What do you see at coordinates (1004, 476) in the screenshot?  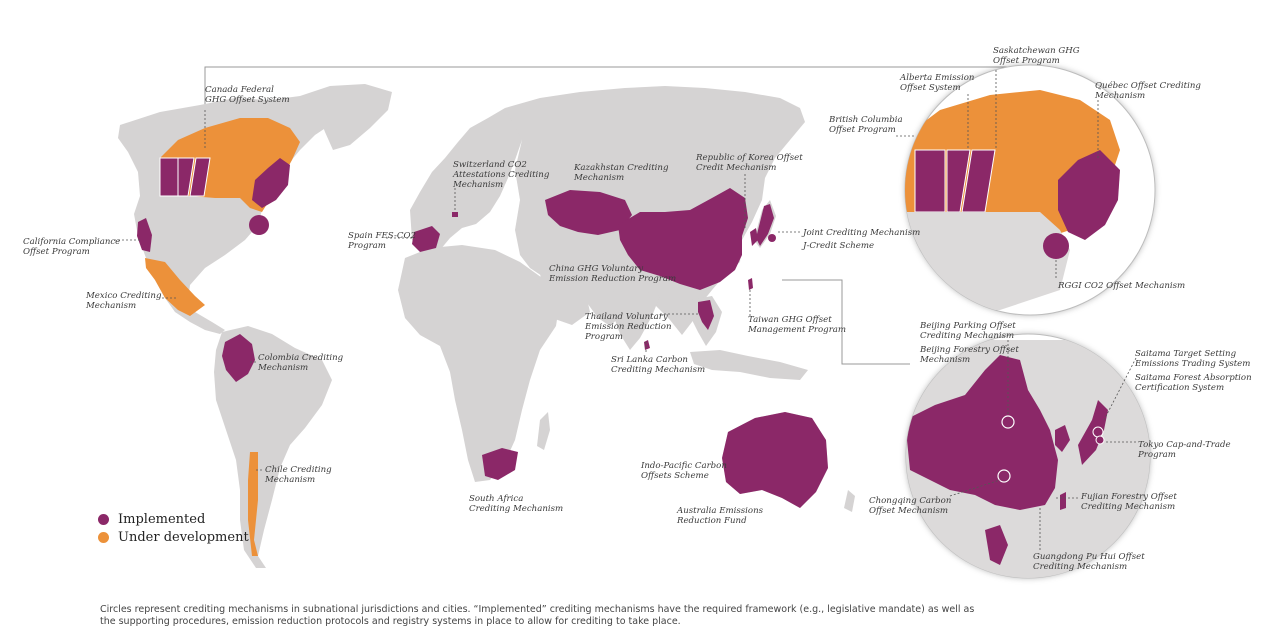 I see `zoom-chongqing-marker` at bounding box center [1004, 476].